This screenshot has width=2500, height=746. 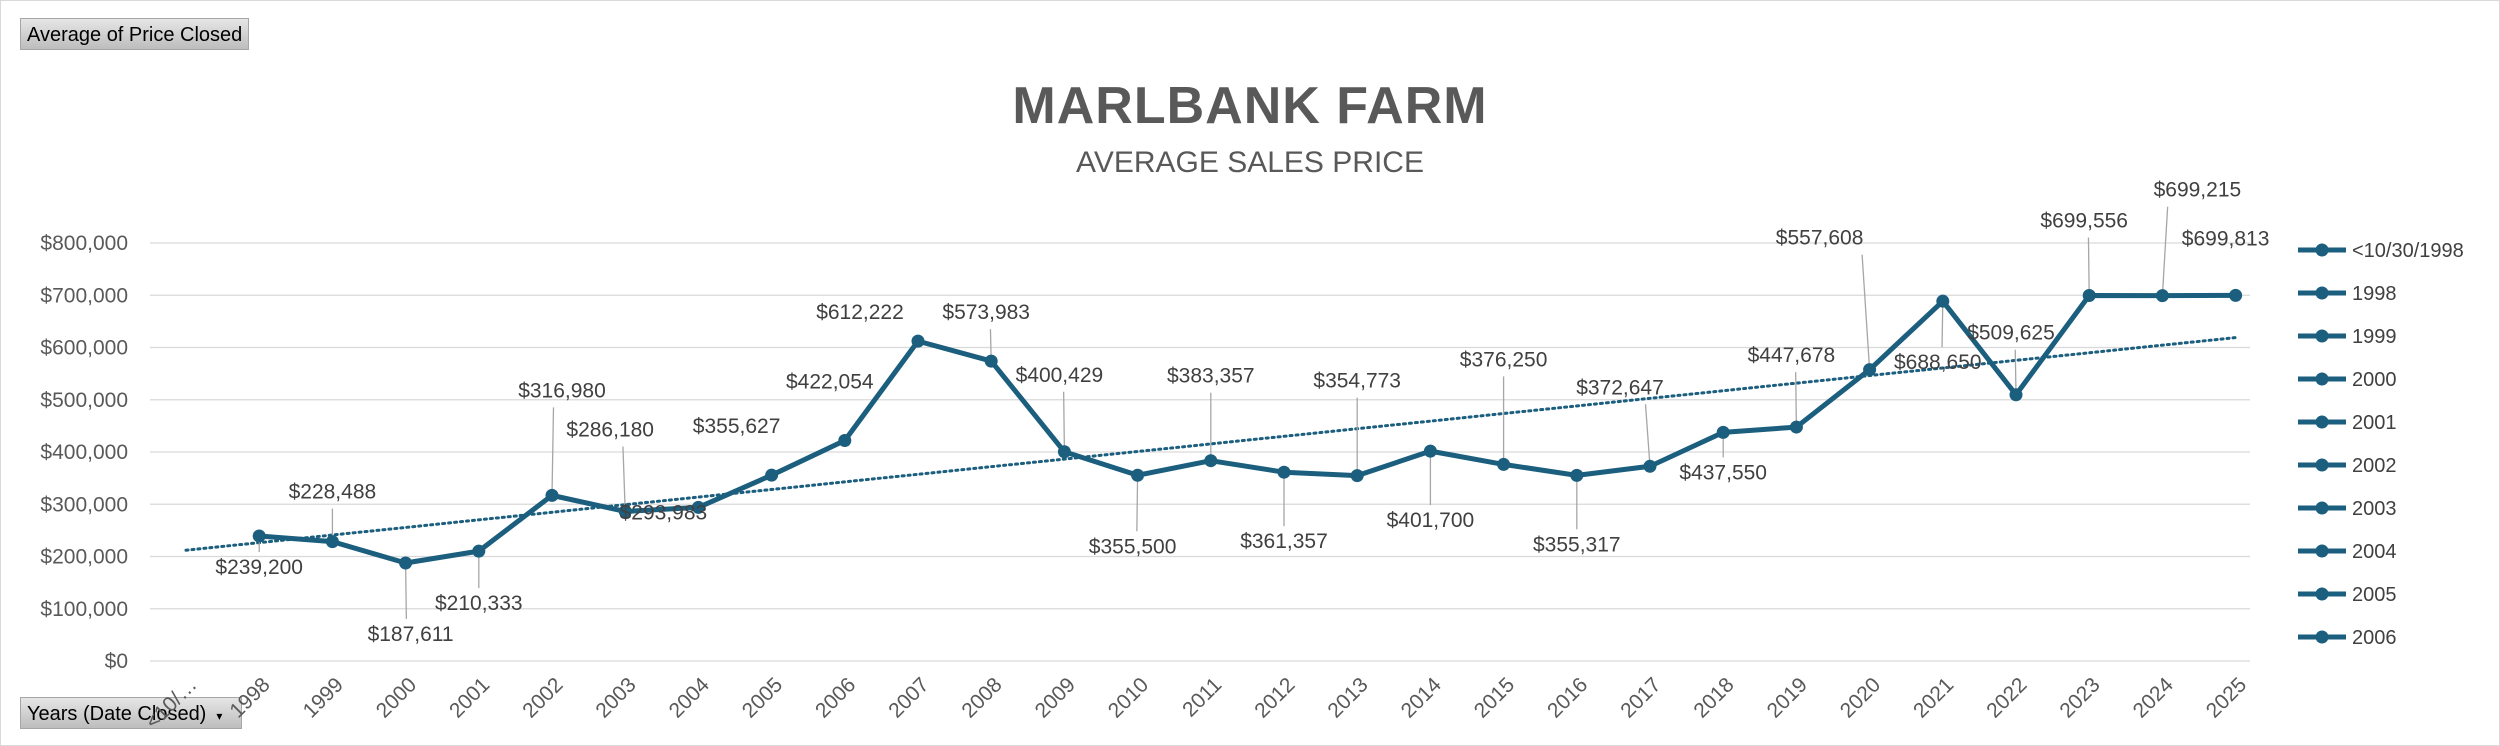 What do you see at coordinates (2011, 333) in the screenshot?
I see `data-label: $509,625` at bounding box center [2011, 333].